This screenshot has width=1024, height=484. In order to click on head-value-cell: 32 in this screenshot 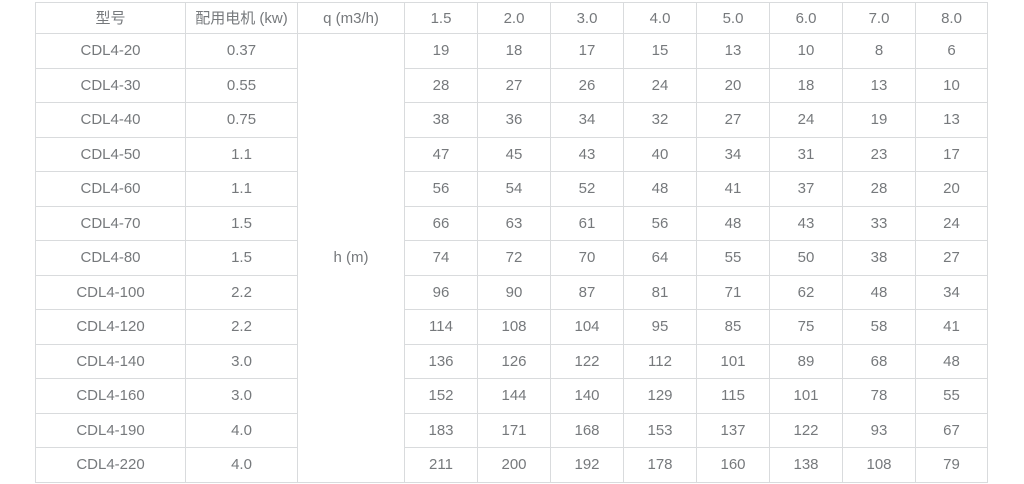, I will do `click(660, 120)`.